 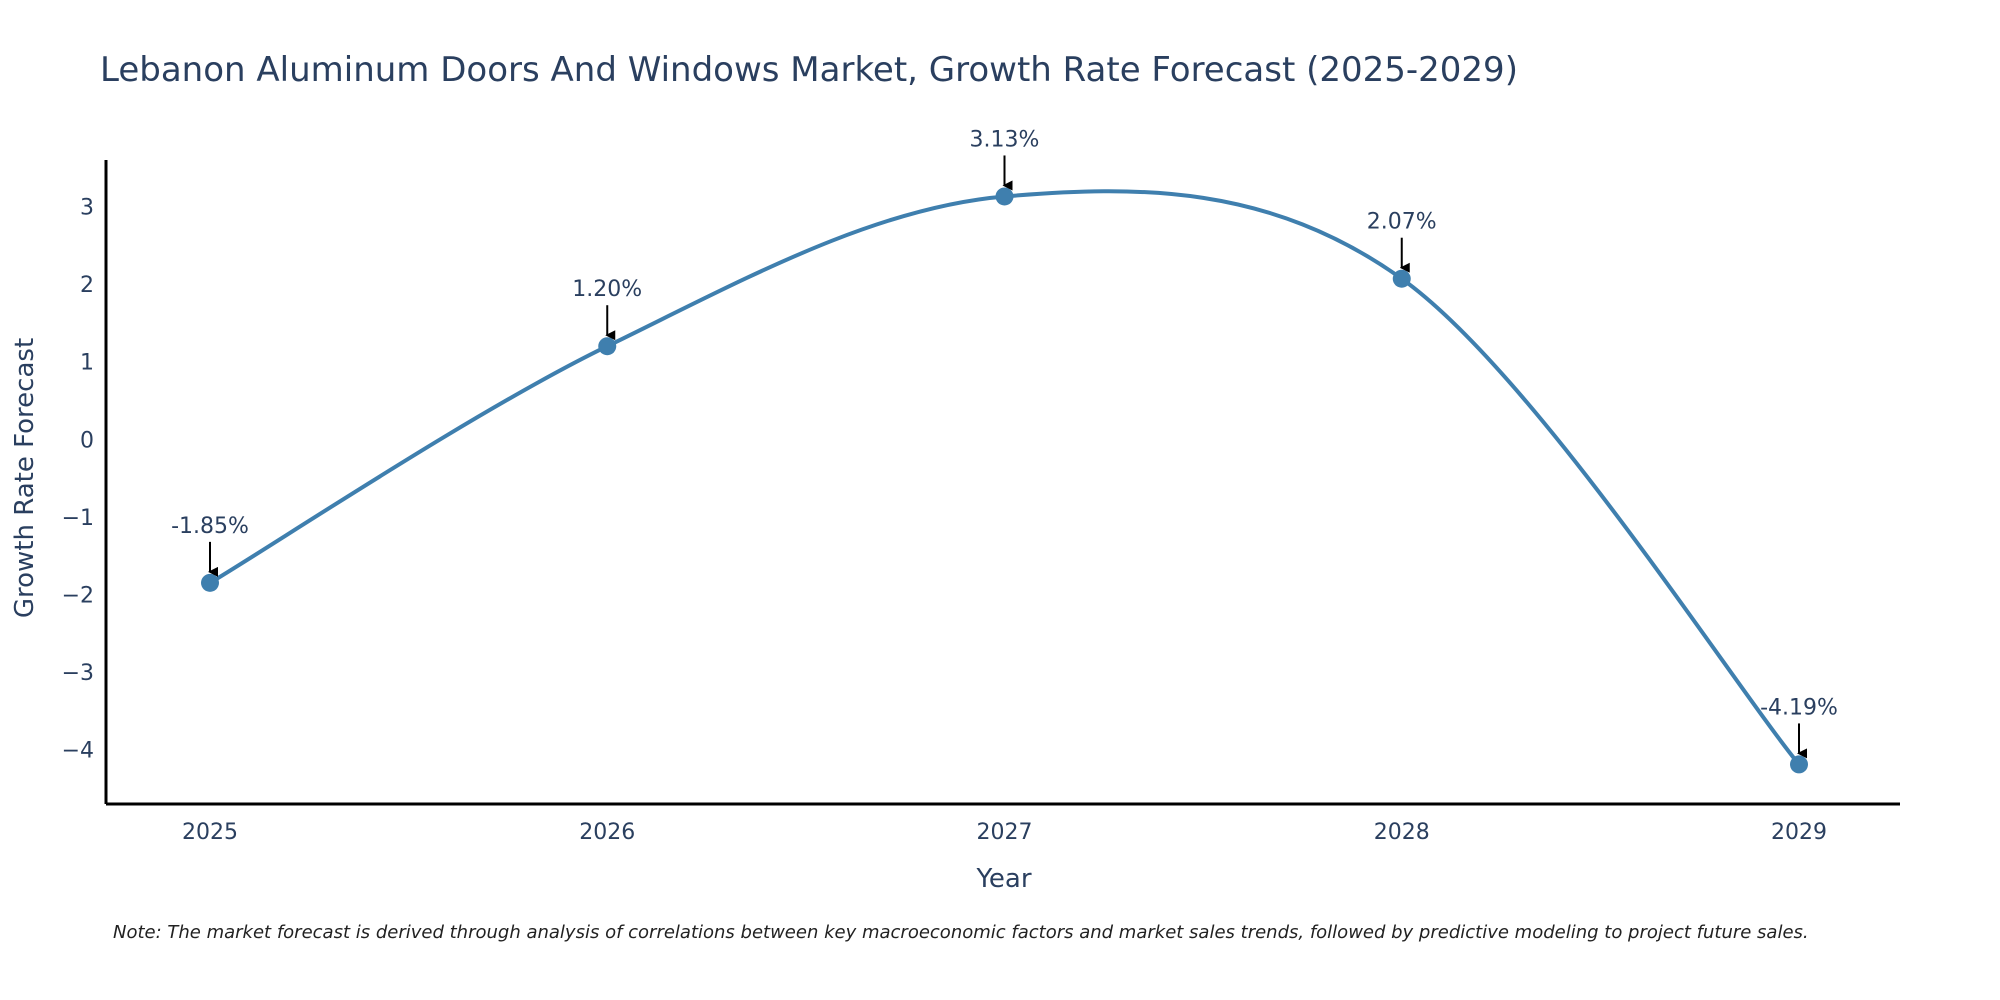 What do you see at coordinates (1402, 832) in the screenshot?
I see `x-tick-label: 2028` at bounding box center [1402, 832].